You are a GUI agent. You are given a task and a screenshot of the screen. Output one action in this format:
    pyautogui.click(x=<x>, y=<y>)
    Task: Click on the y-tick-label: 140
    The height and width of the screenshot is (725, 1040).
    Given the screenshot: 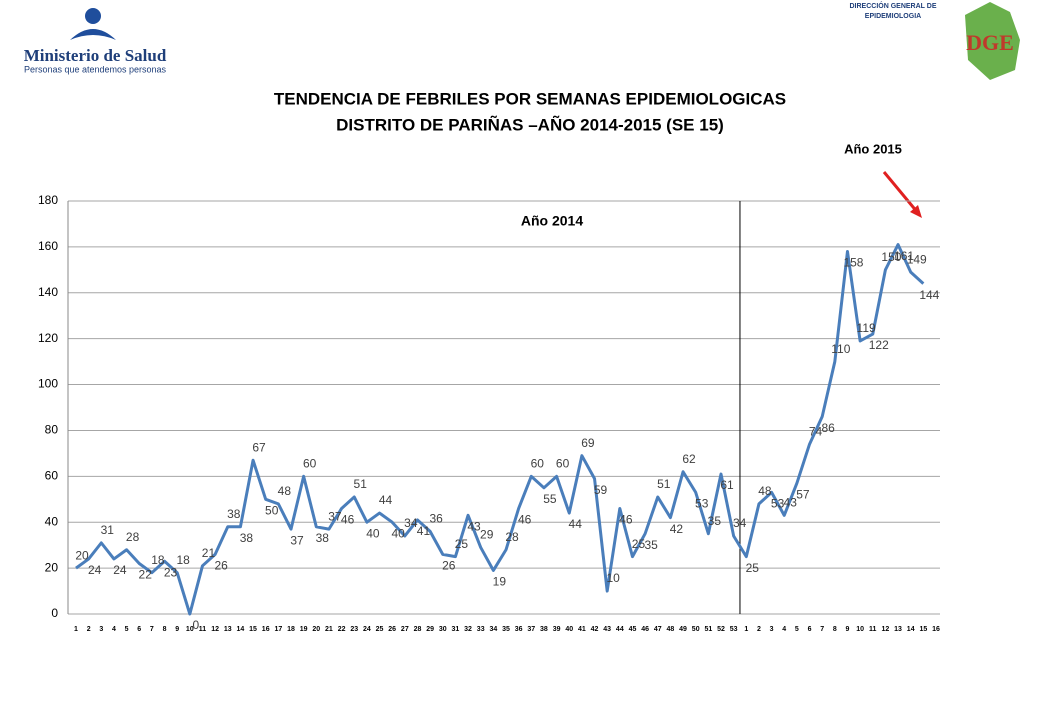 What is the action you would take?
    pyautogui.click(x=48, y=292)
    